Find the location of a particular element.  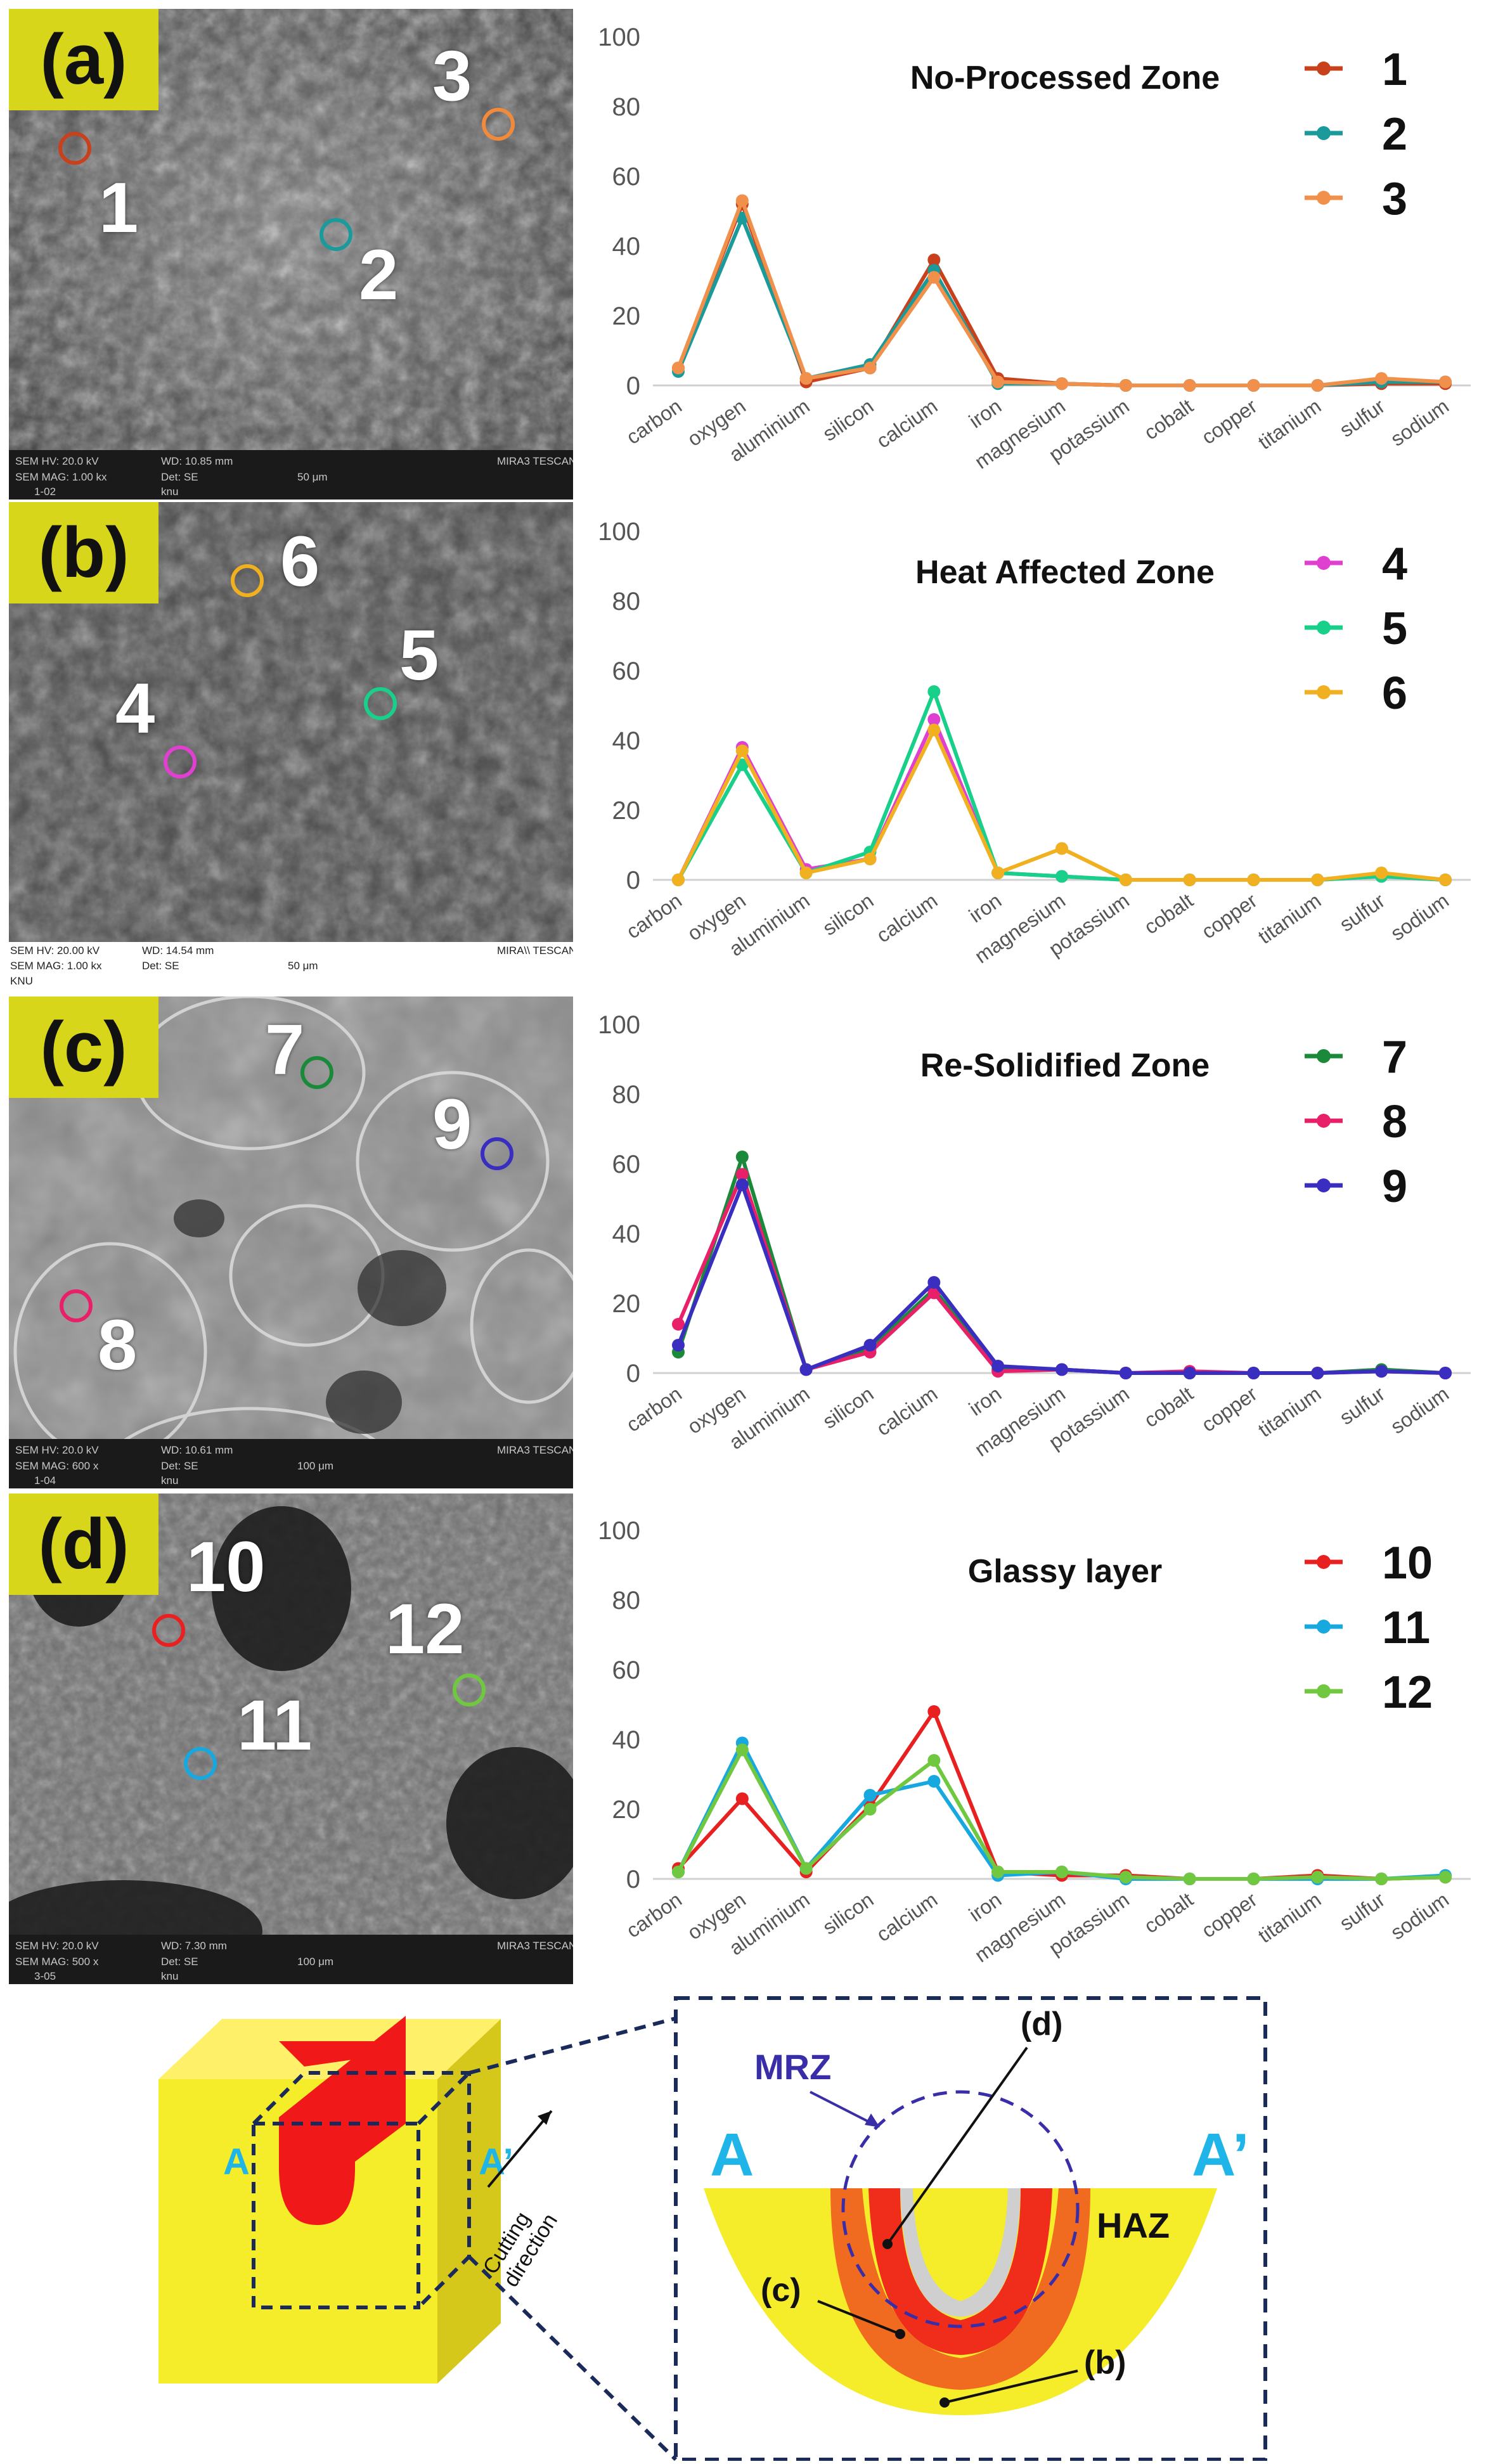

chart-title: Heat Affected Zone is located at coordinates (1065, 572).